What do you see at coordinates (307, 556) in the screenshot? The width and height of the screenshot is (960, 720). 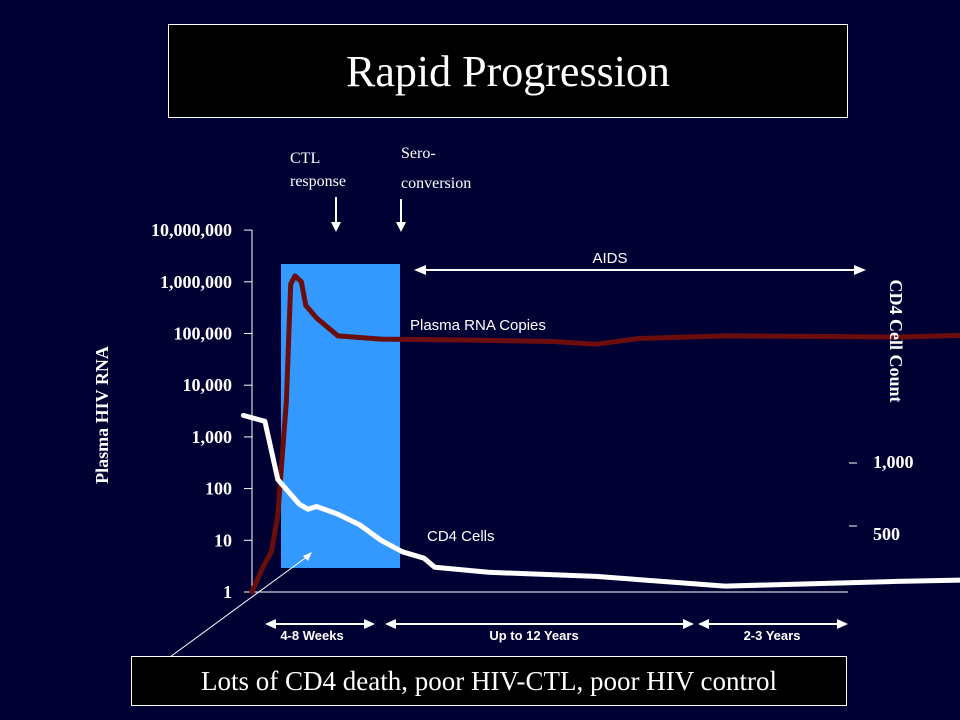 I see `caption-pointer-head` at bounding box center [307, 556].